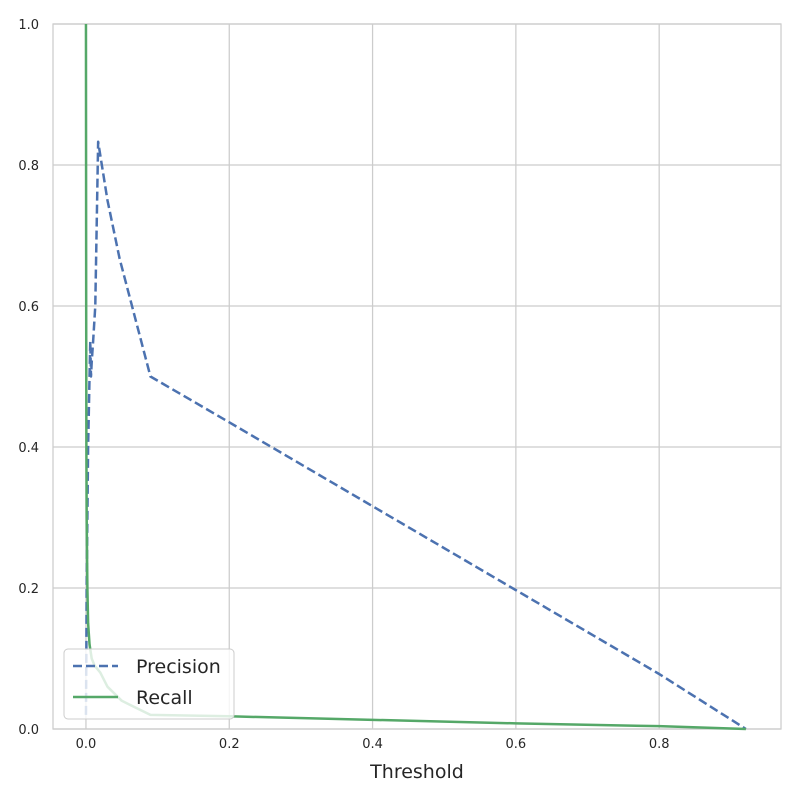 This screenshot has height=800, width=800. I want to click on x-tick-label: 0.6, so click(516, 744).